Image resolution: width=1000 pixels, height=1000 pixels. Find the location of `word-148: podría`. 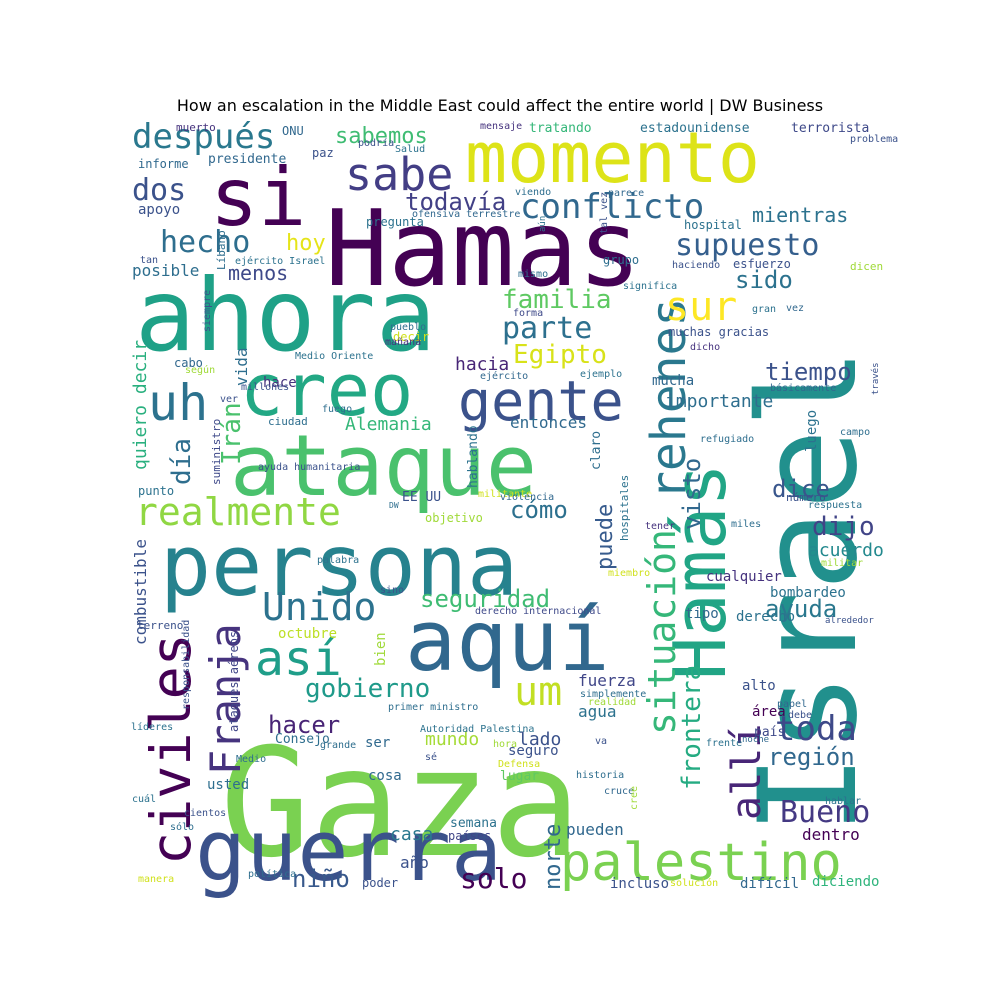

word-148: podría is located at coordinates (376, 143).